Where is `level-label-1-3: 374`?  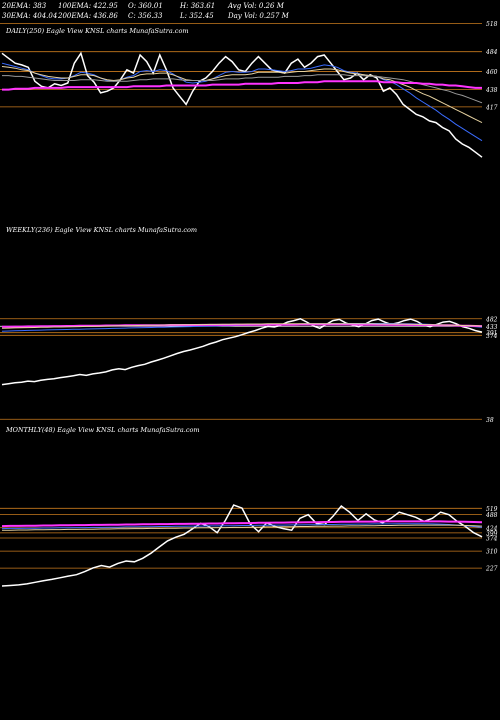 level-label-1-3: 374 is located at coordinates (492, 336).